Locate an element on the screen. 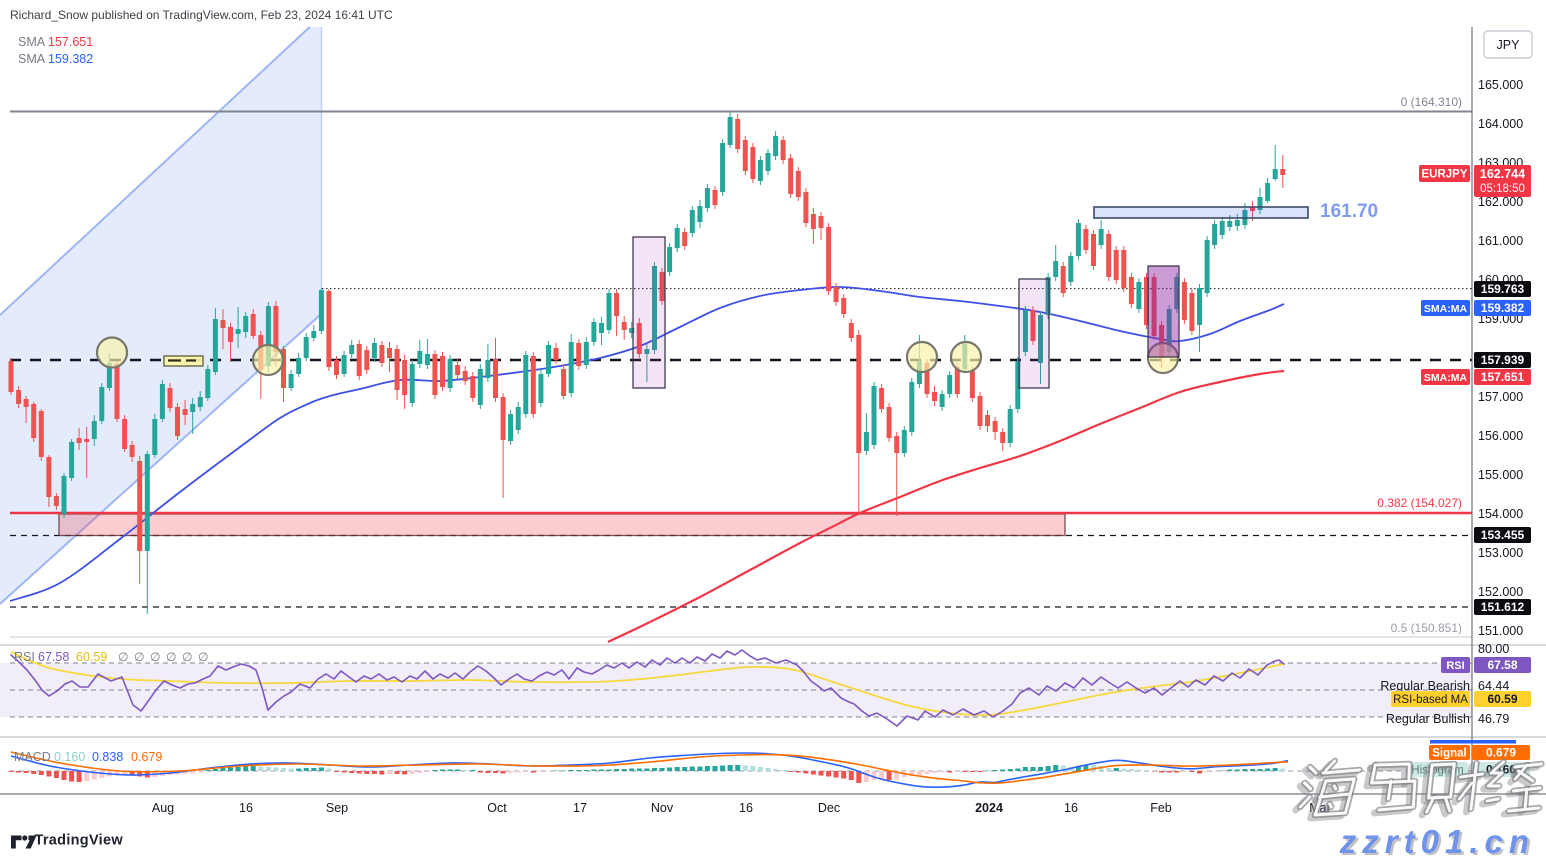  svg-text: Regular Bearish is located at coordinates (1425, 686).